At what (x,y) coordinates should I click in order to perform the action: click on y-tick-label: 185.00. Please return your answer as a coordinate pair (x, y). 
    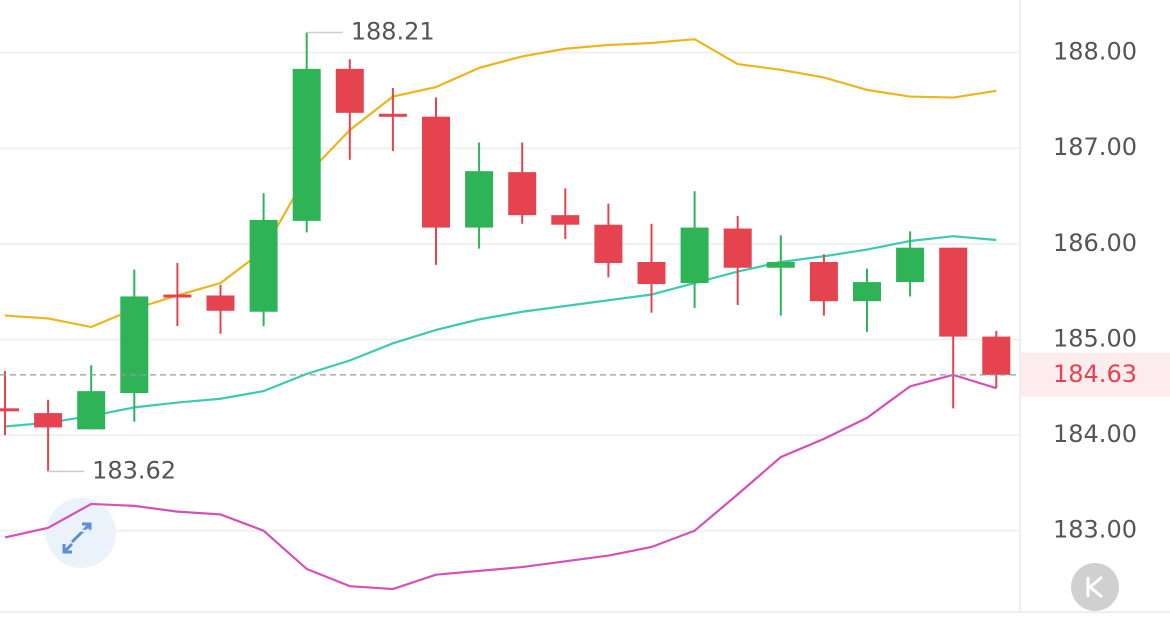
    Looking at the image, I should click on (1095, 338).